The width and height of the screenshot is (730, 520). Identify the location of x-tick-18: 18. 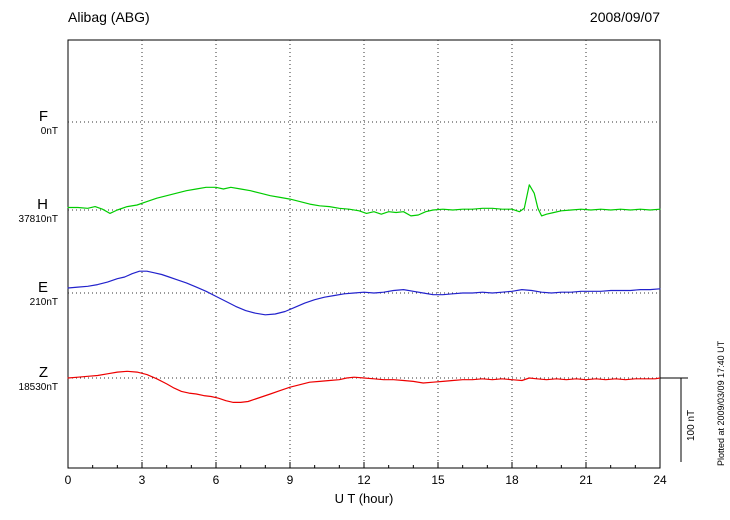
(512, 480).